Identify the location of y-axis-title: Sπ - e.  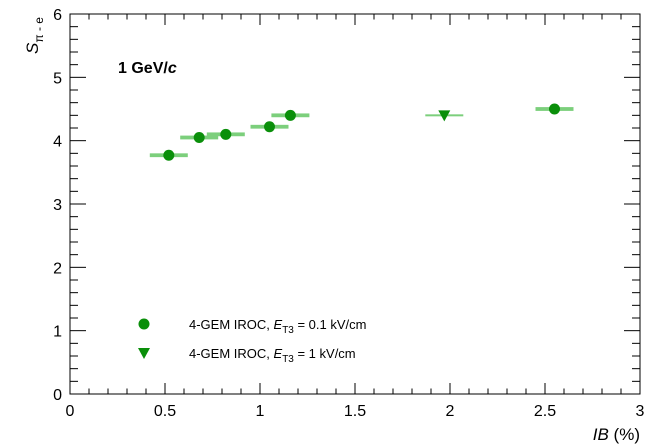
(34, 35).